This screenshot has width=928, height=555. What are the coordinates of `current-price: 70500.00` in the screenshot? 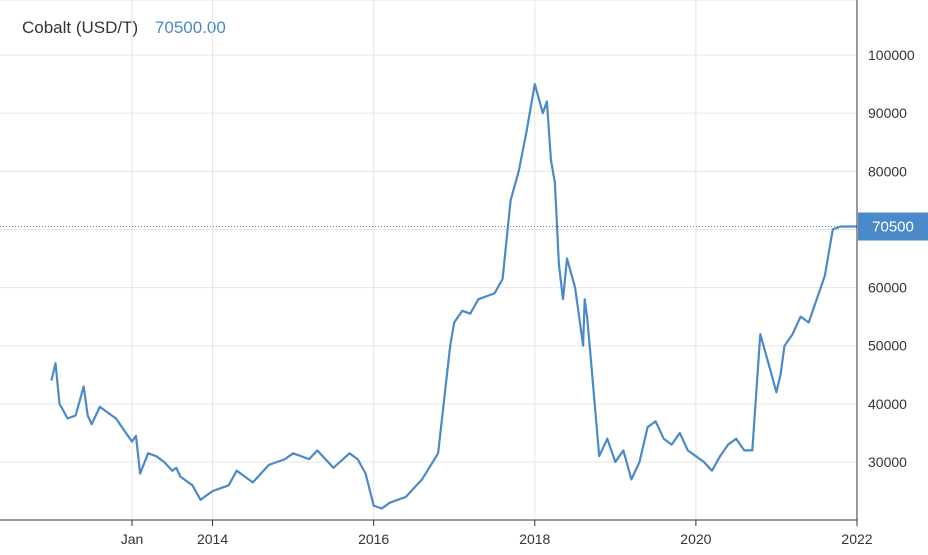 It's located at (190, 27).